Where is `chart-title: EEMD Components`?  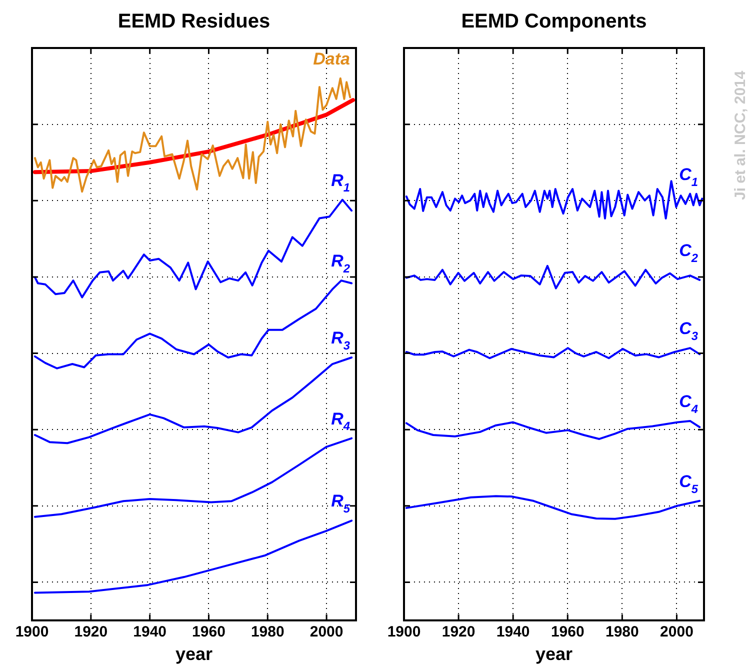
chart-title: EEMD Components is located at coordinates (554, 21).